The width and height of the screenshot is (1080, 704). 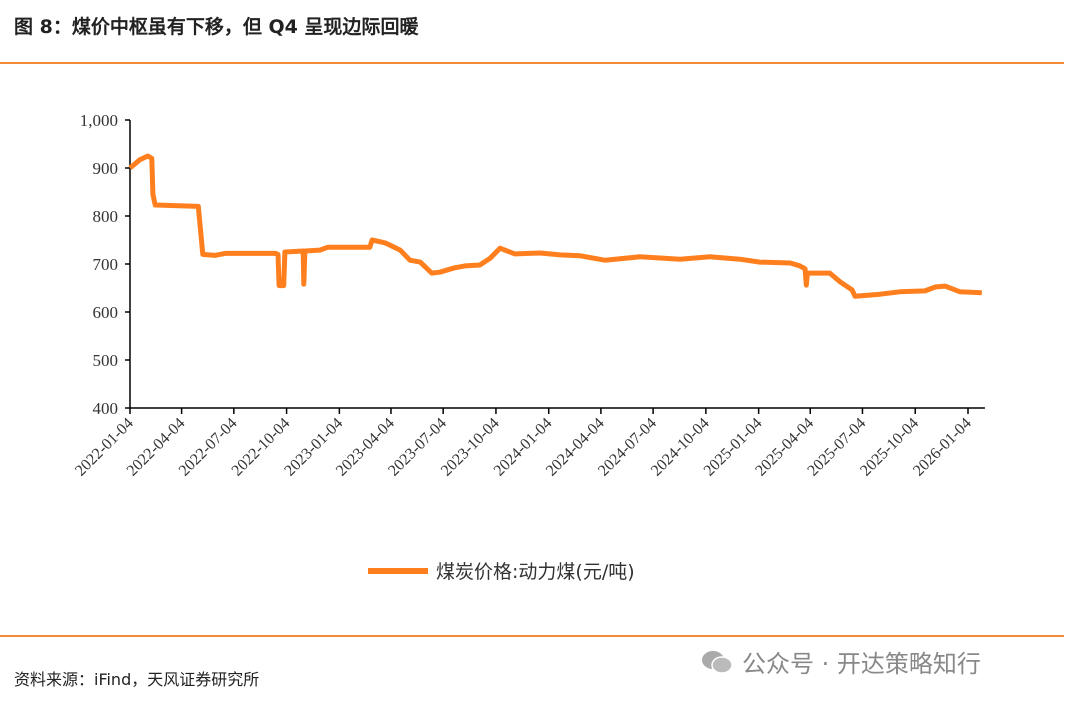 What do you see at coordinates (106, 216) in the screenshot?
I see `y-tick-label: 800` at bounding box center [106, 216].